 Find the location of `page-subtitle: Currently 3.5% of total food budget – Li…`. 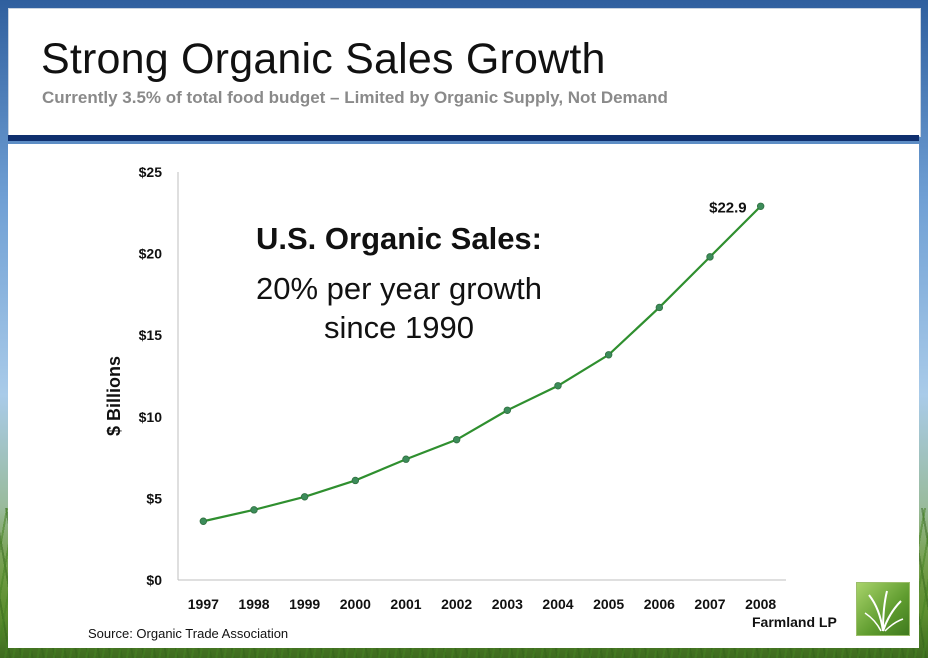

page-subtitle: Currently 3.5% of total food budget – Li… is located at coordinates (355, 97).